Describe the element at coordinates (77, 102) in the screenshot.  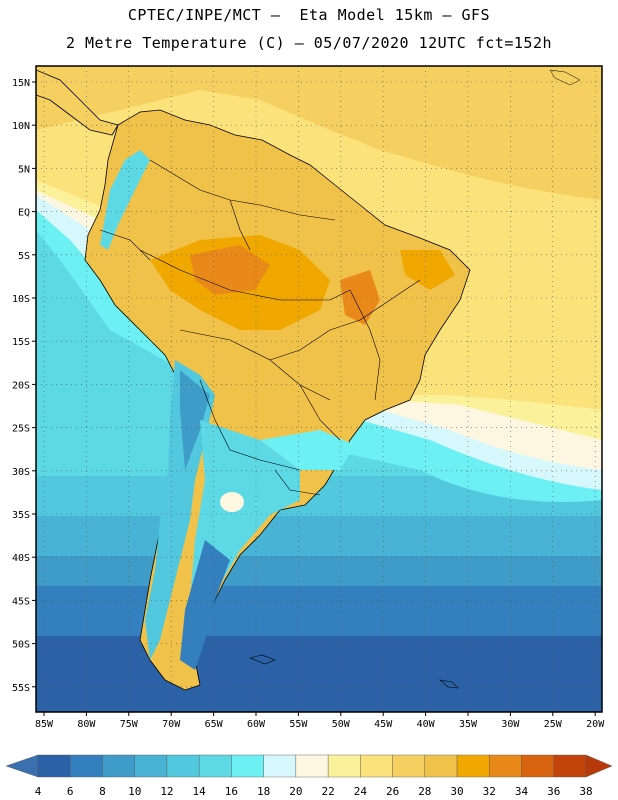
I see `central-america-landmass` at that location.